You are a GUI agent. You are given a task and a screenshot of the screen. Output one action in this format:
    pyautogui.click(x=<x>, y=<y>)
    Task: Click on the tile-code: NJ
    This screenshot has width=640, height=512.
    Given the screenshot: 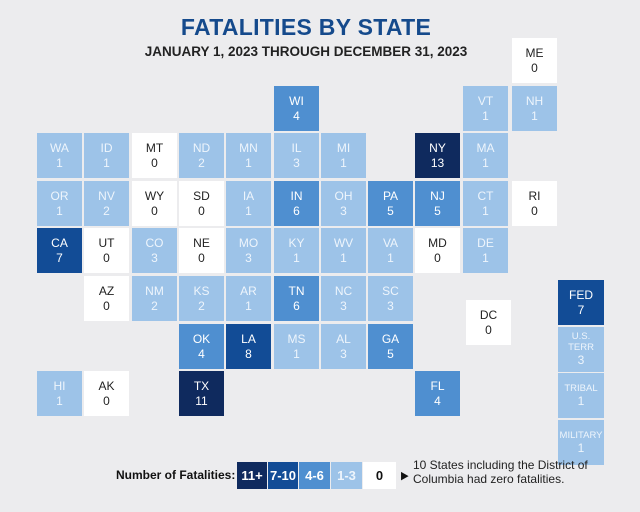 What is the action you would take?
    pyautogui.click(x=437, y=195)
    